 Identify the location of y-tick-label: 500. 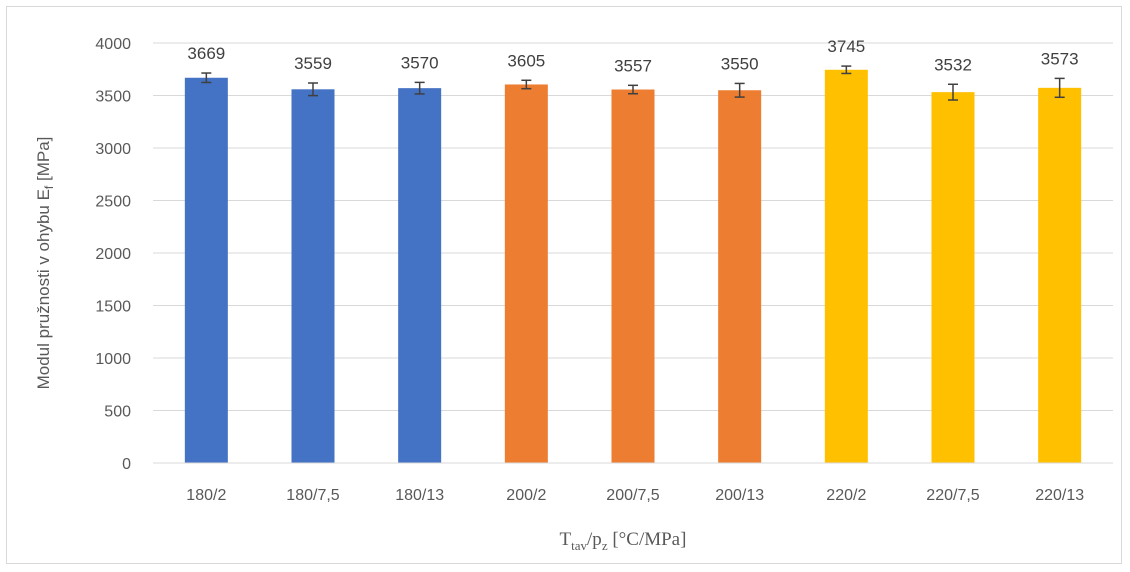
(117, 412).